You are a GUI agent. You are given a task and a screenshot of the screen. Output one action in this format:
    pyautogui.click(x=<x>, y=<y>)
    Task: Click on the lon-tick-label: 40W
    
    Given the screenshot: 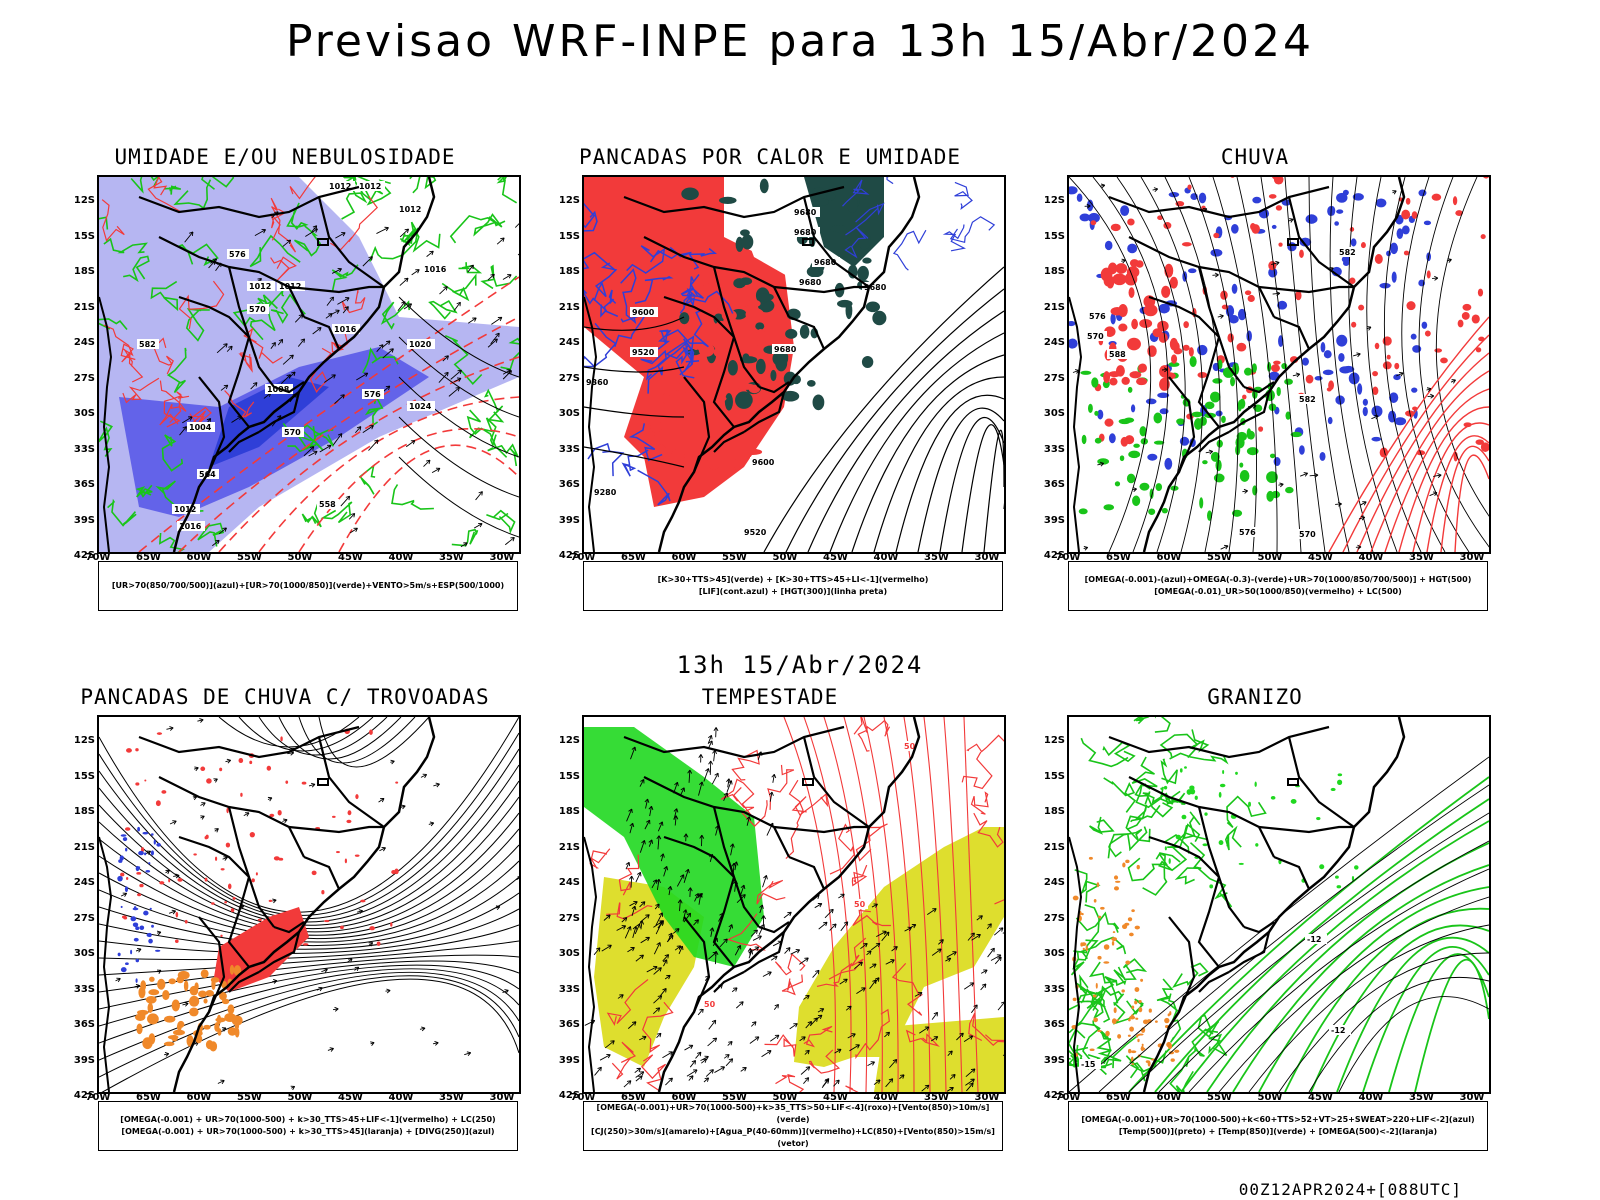 What is the action you would take?
    pyautogui.click(x=1371, y=557)
    